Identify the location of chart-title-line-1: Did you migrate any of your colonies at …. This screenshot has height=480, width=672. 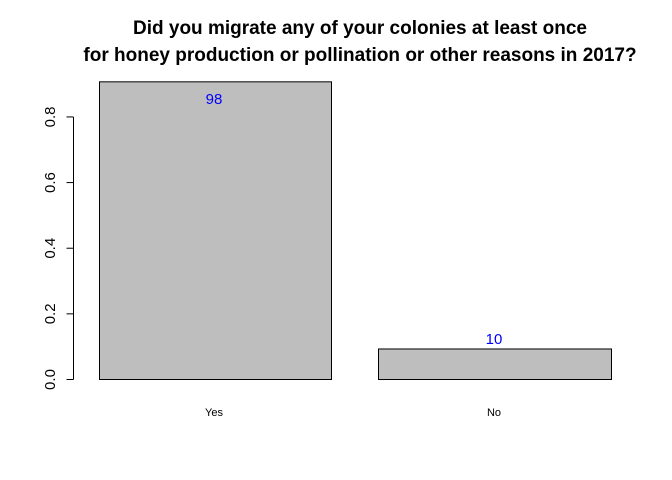
(360, 28).